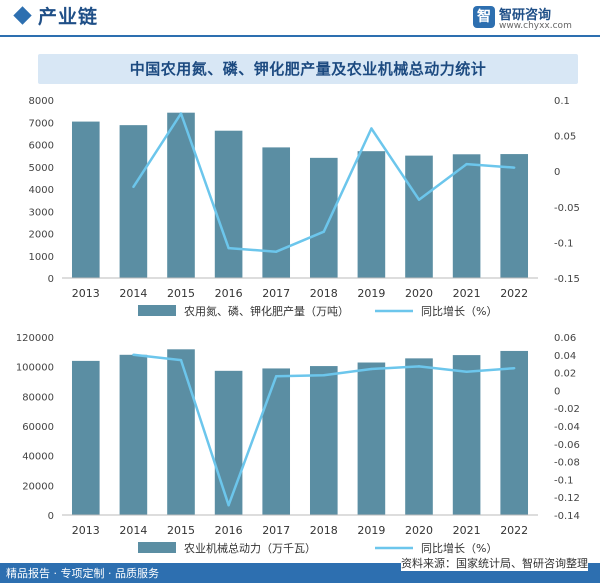 The image size is (600, 583). I want to click on chart-title-banner: 中国农用氮、磷、钾化肥产量及农业机械总动力统计, so click(308, 69).